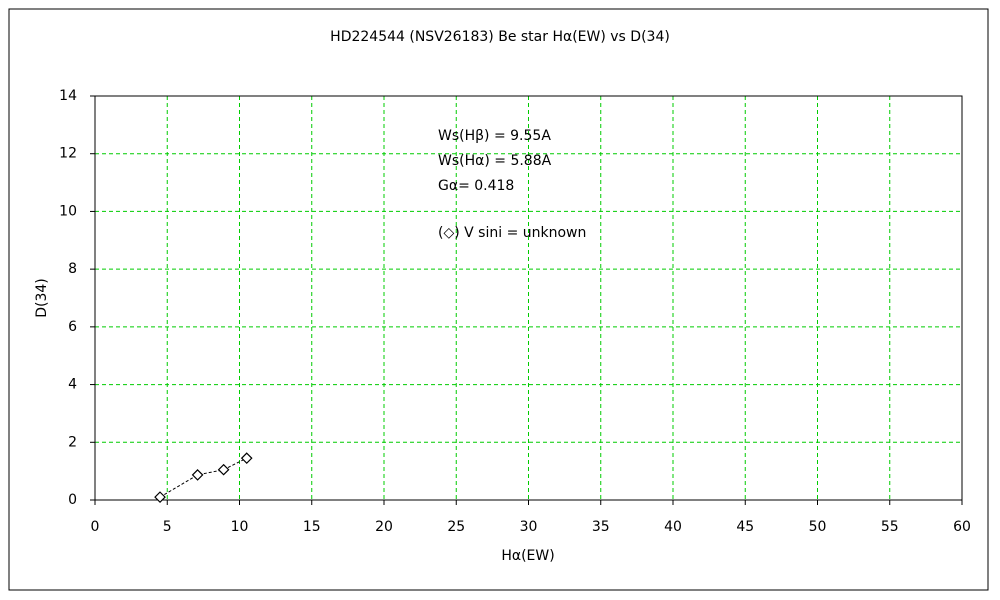 This screenshot has height=600, width=1000. What do you see at coordinates (68, 154) in the screenshot?
I see `y-tick-label: 12` at bounding box center [68, 154].